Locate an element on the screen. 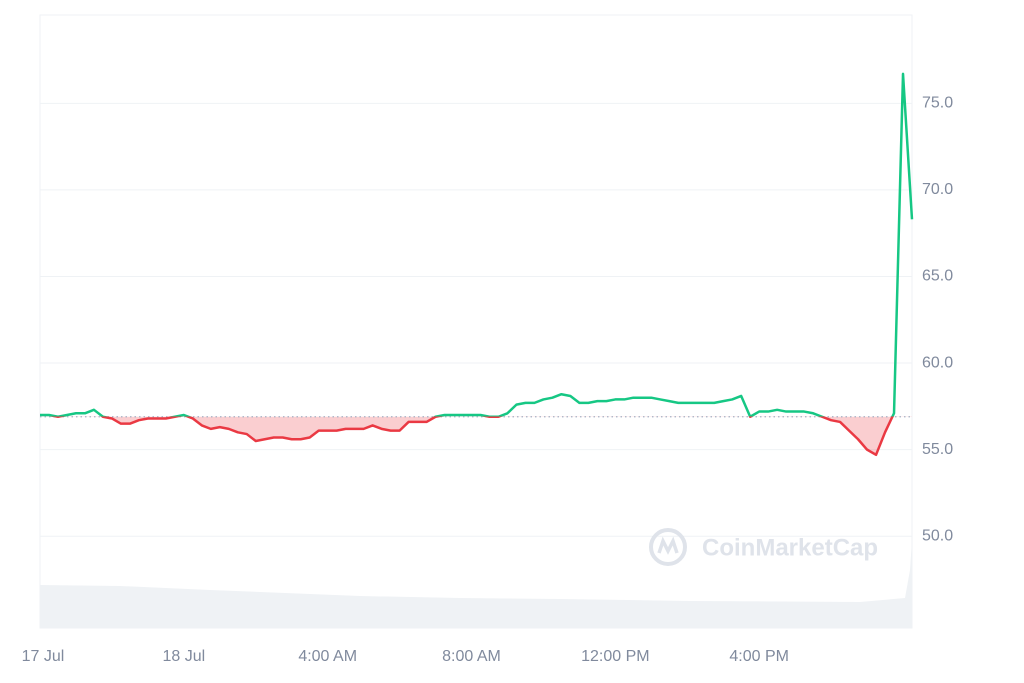  watermark: CoinMarketCap is located at coordinates (763, 547).